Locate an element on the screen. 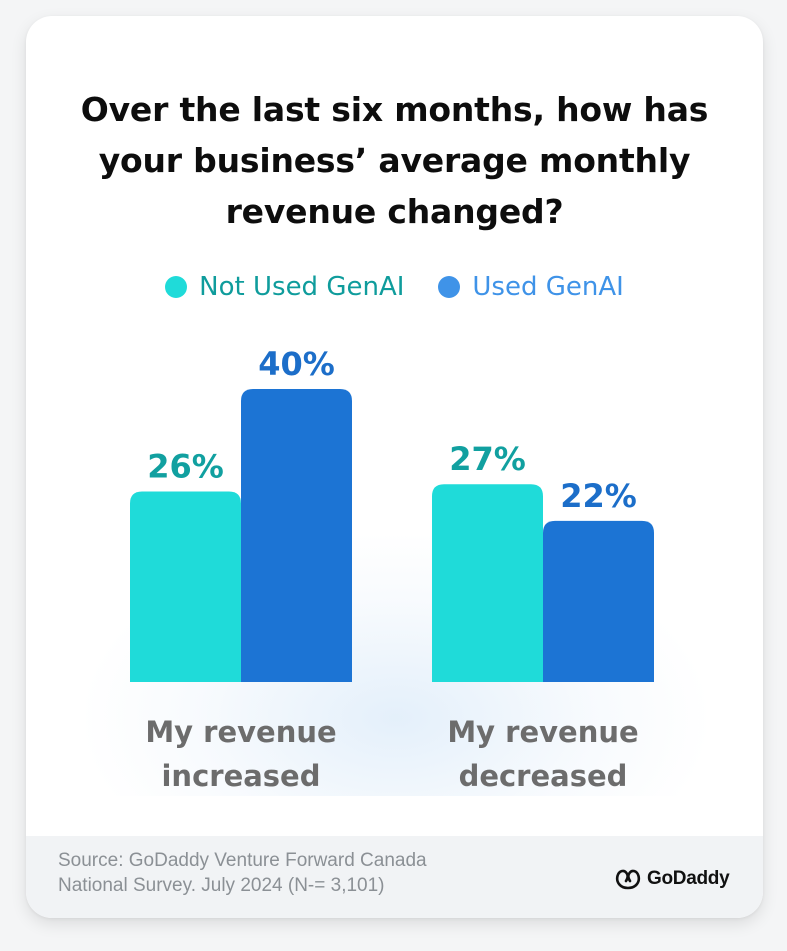  logo-wordmark: GoDaddy is located at coordinates (688, 878).